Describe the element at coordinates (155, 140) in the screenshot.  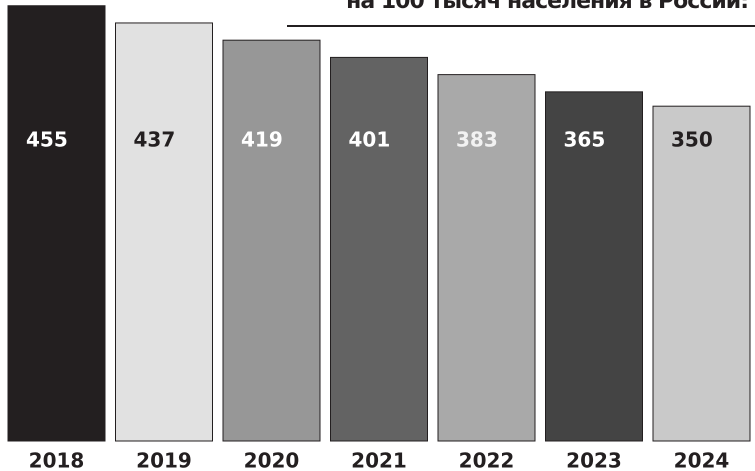
I see `bar-value-label: 437` at that location.